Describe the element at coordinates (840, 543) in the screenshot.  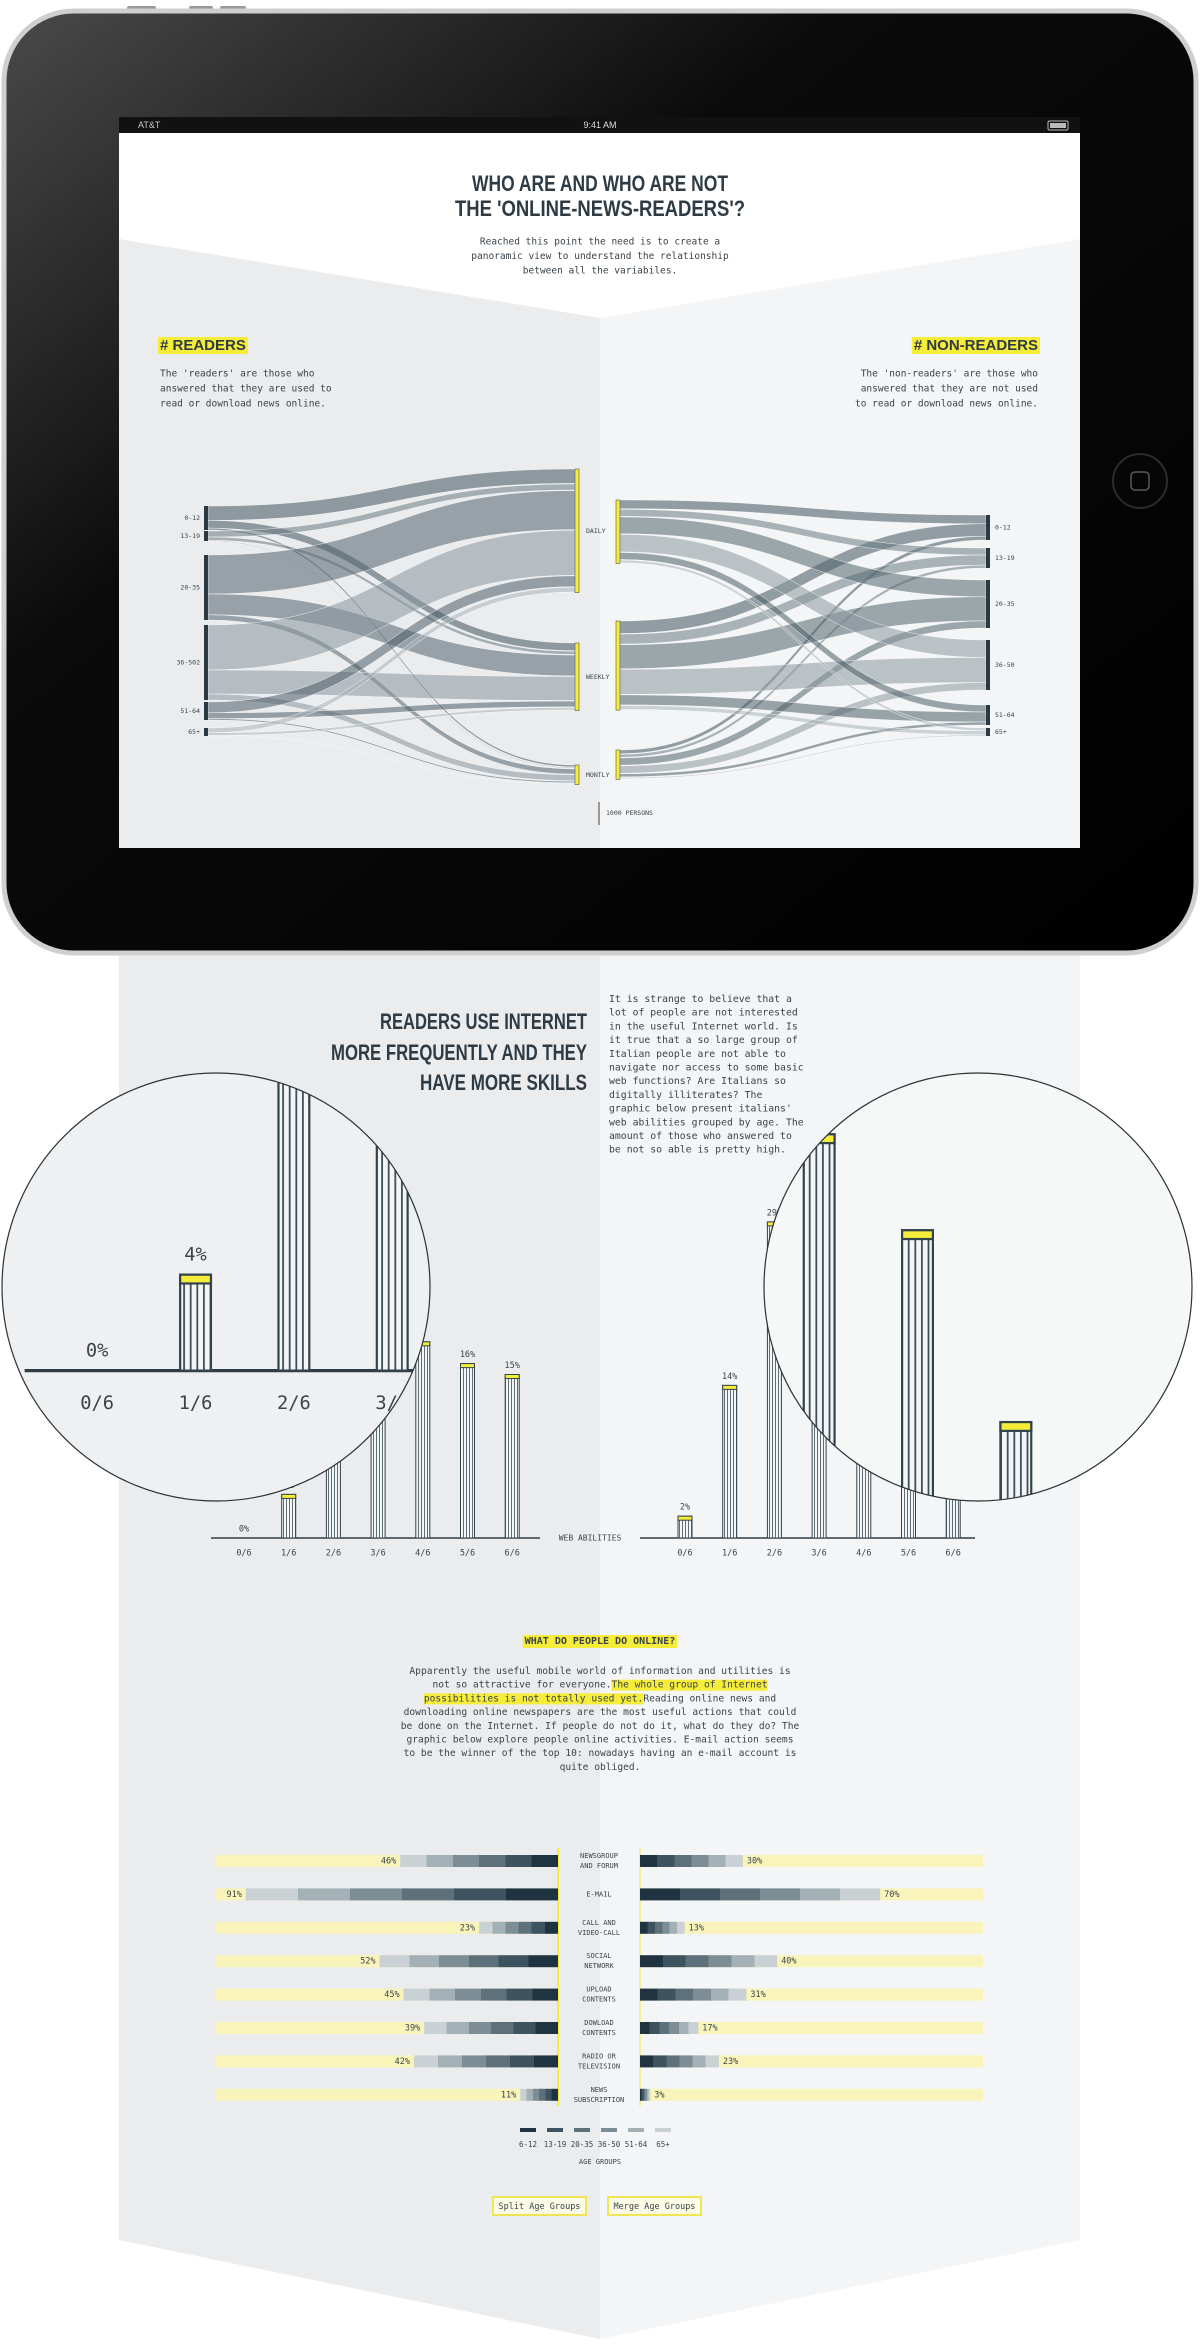
I see `screen-panel-right` at that location.